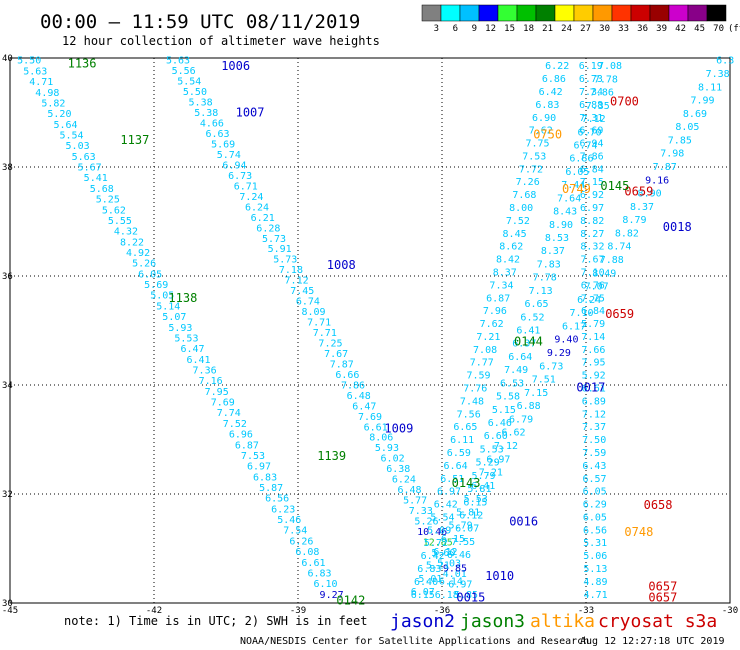 The width and height of the screenshot is (740, 650). Describe the element at coordinates (501, 285) in the screenshot. I see `swh-value: 7.34` at that location.